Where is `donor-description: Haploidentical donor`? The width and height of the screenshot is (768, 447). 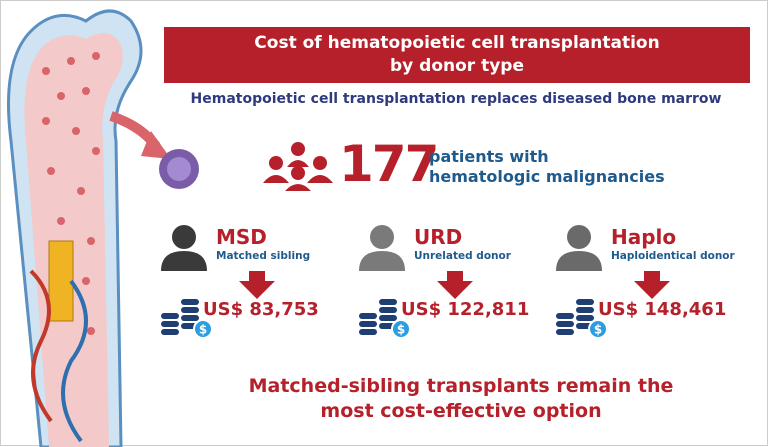
donor-description: Haploidentical donor is located at coordinates (673, 256).